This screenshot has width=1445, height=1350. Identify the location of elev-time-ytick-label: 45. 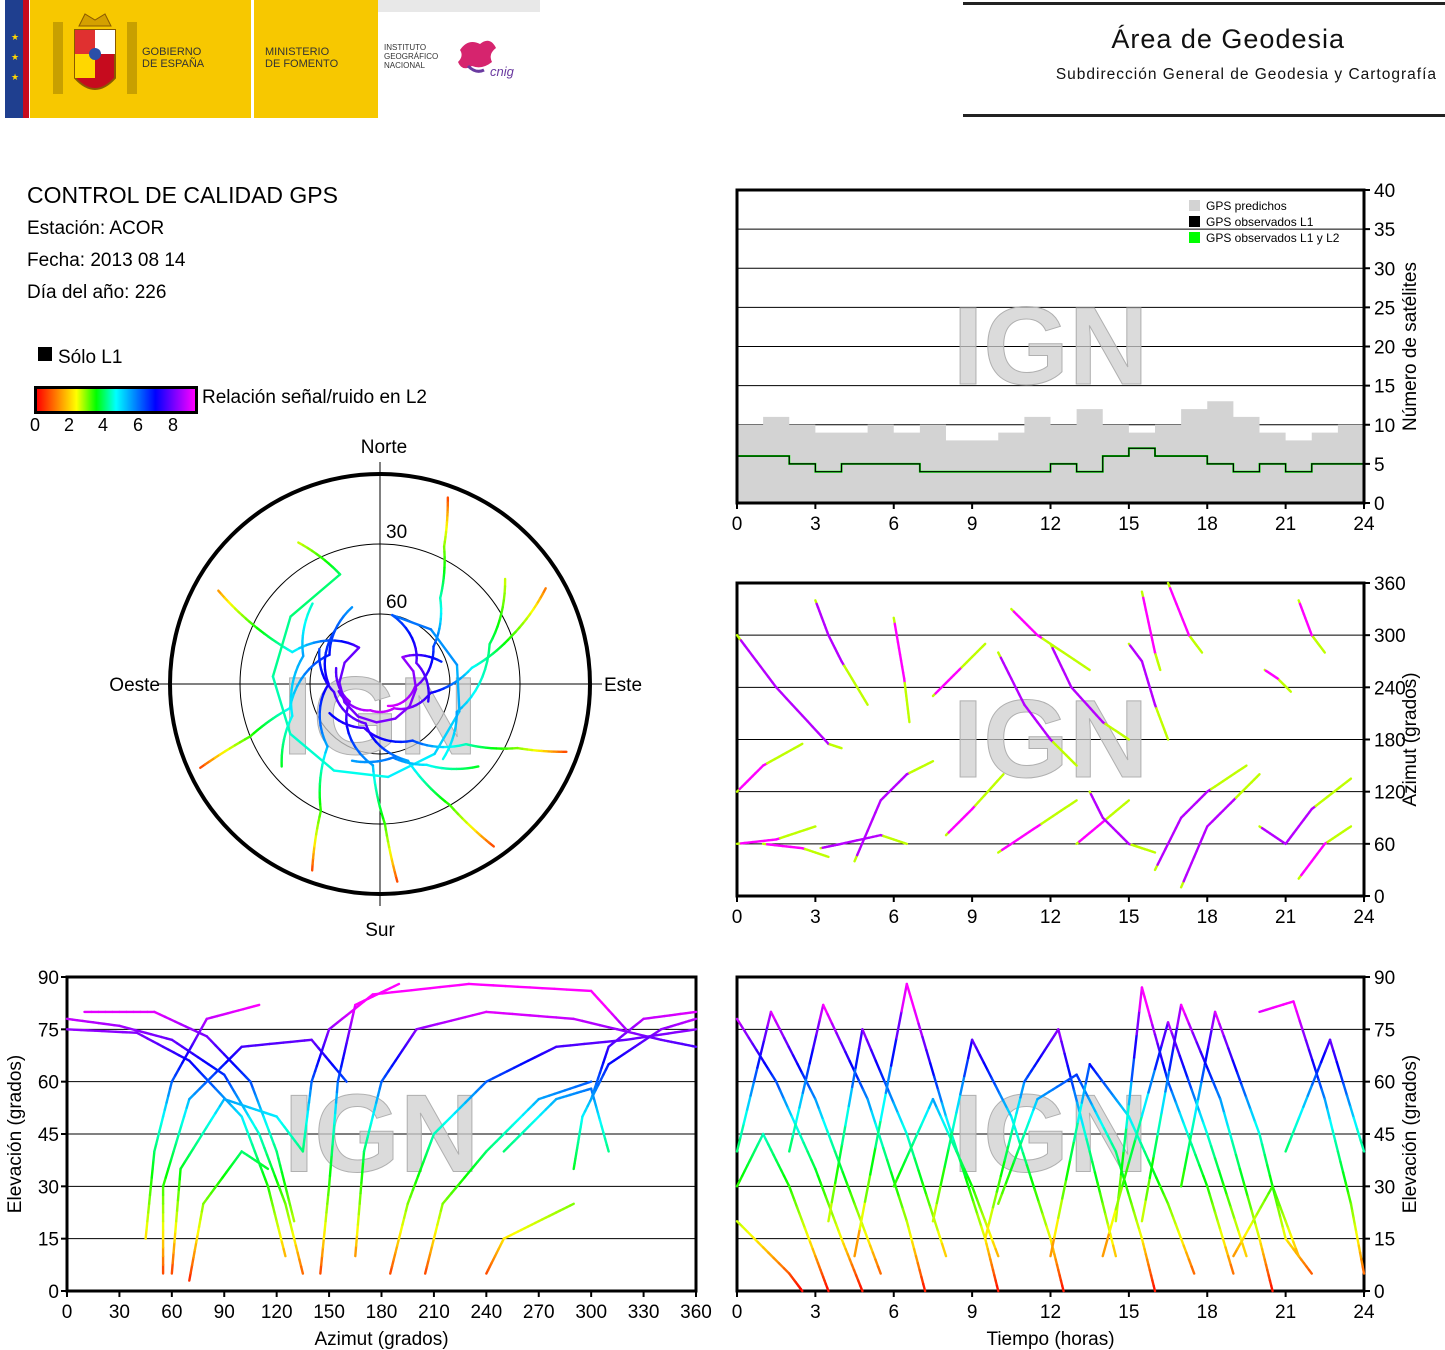
(1384, 1135).